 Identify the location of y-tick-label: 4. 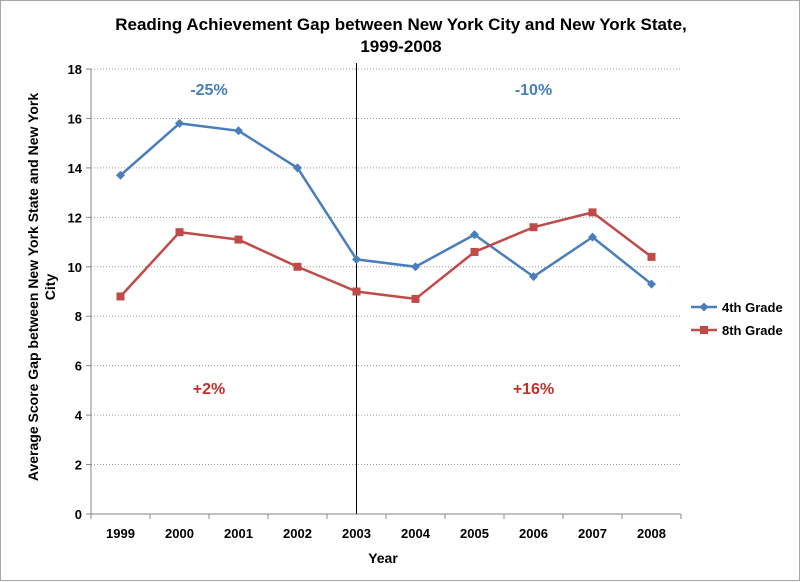
(79, 415).